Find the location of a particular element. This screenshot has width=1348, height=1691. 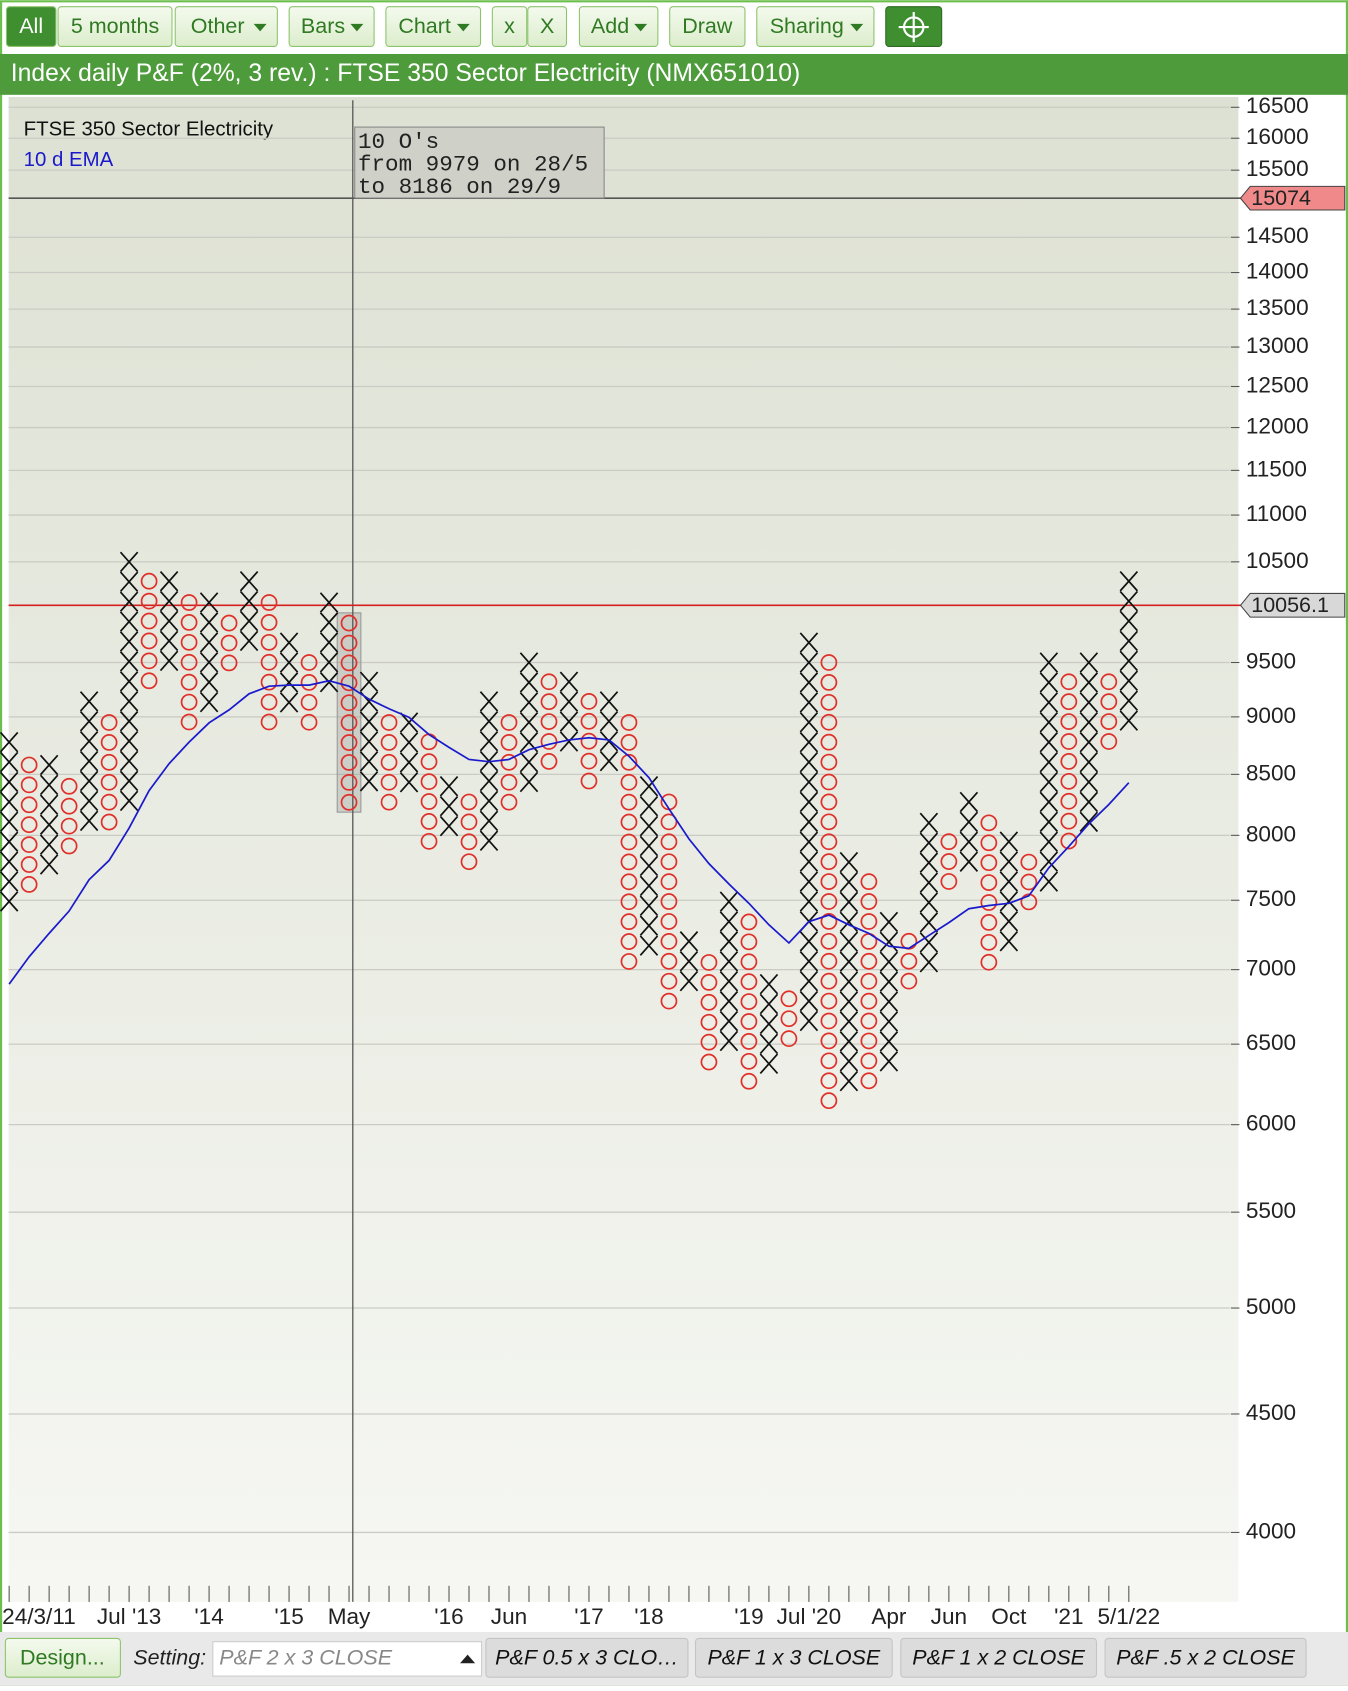

x-tick-label: '21 is located at coordinates (1068, 1616).